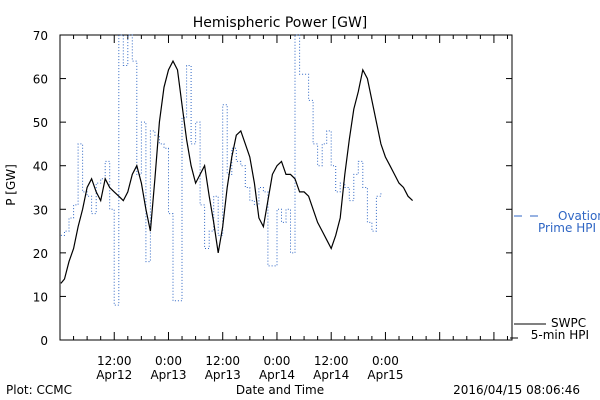 This screenshot has width=600, height=400. I want to click on y-tick-label: 50, so click(40, 123).